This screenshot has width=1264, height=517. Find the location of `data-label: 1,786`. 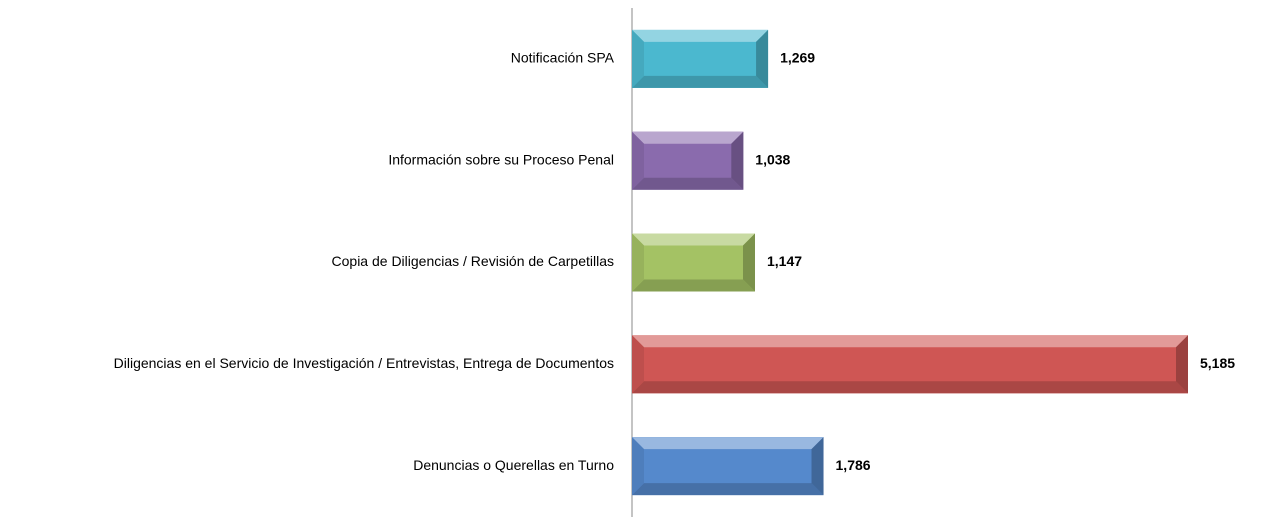

data-label: 1,786 is located at coordinates (853, 465).